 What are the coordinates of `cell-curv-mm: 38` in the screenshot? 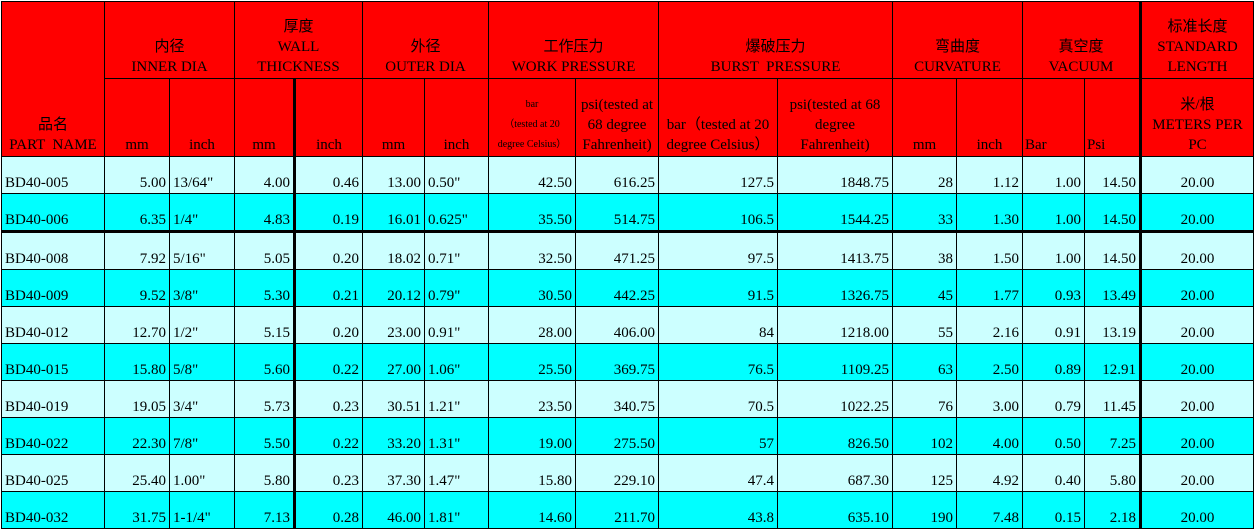 It's located at (924, 250).